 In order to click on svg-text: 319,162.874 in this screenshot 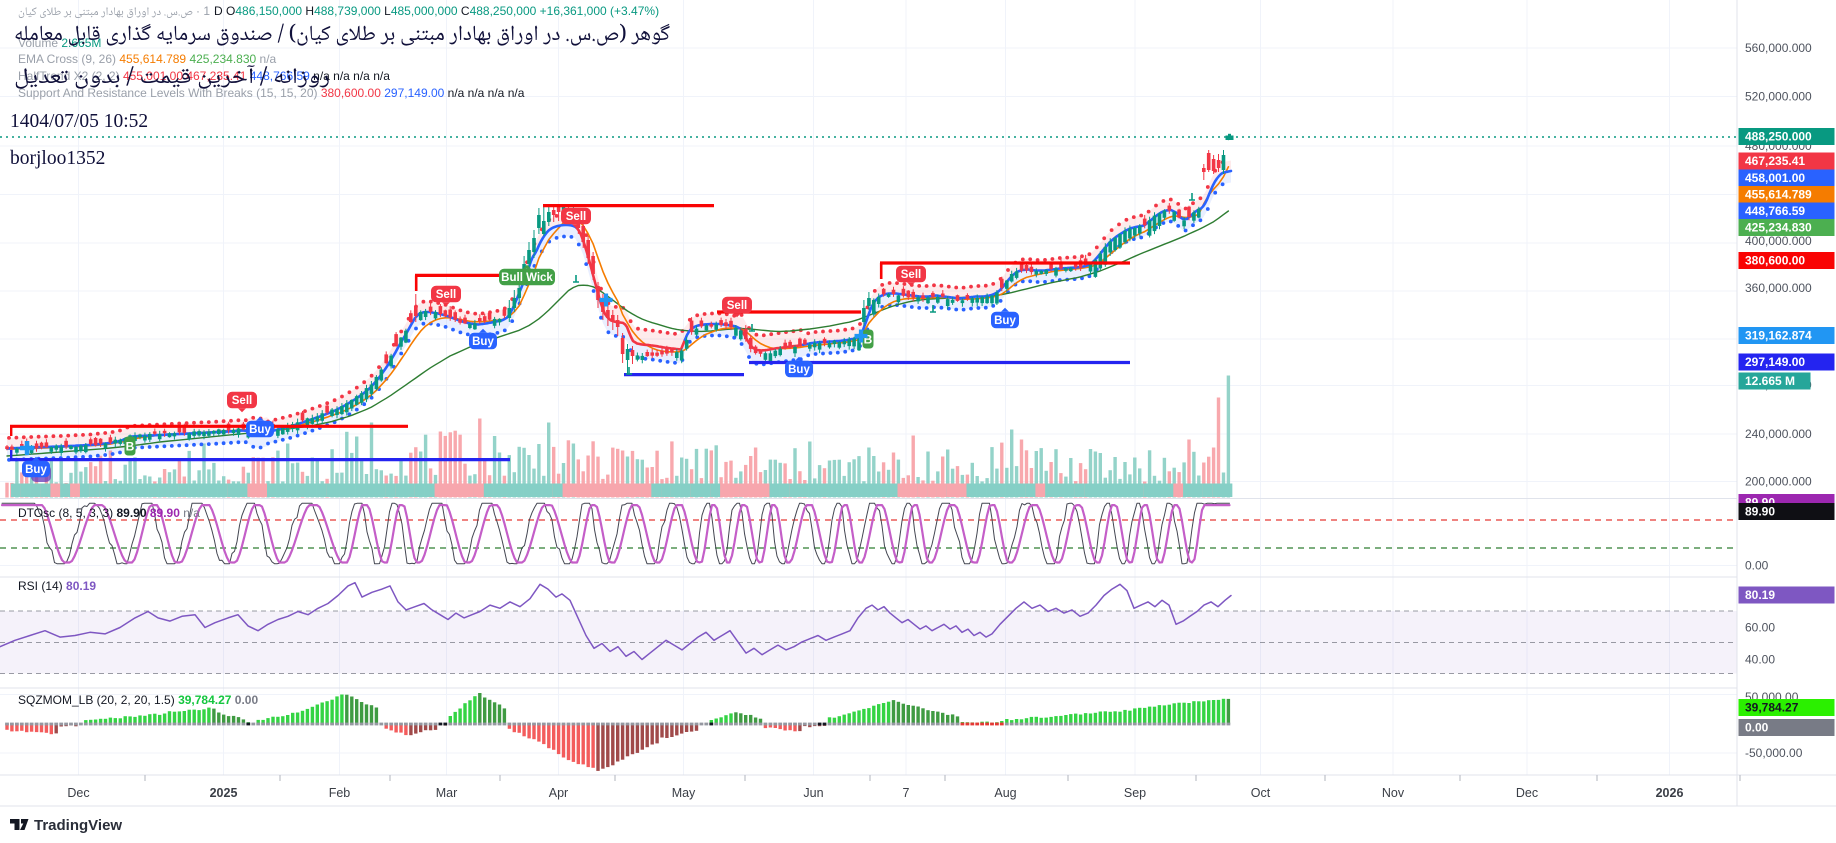, I will do `click(1778, 336)`.